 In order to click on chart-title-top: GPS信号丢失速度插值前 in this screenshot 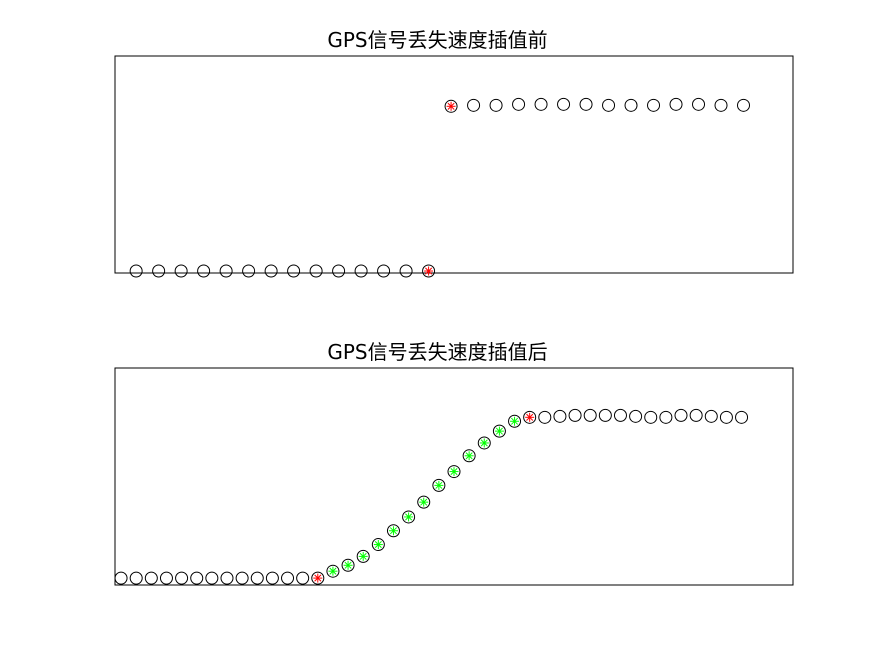, I will do `click(437, 40)`.